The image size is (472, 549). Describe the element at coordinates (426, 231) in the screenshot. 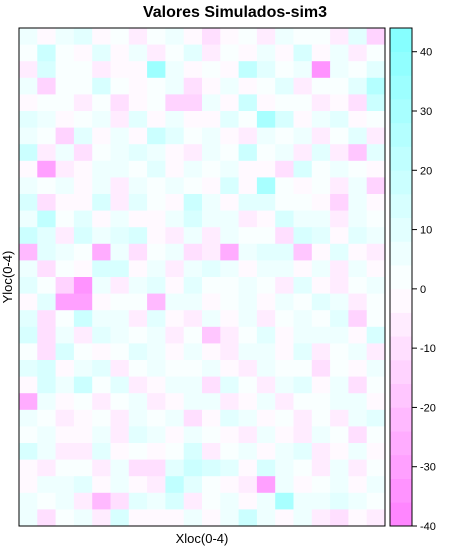

I see `colorbar-tick-label: 10` at that location.